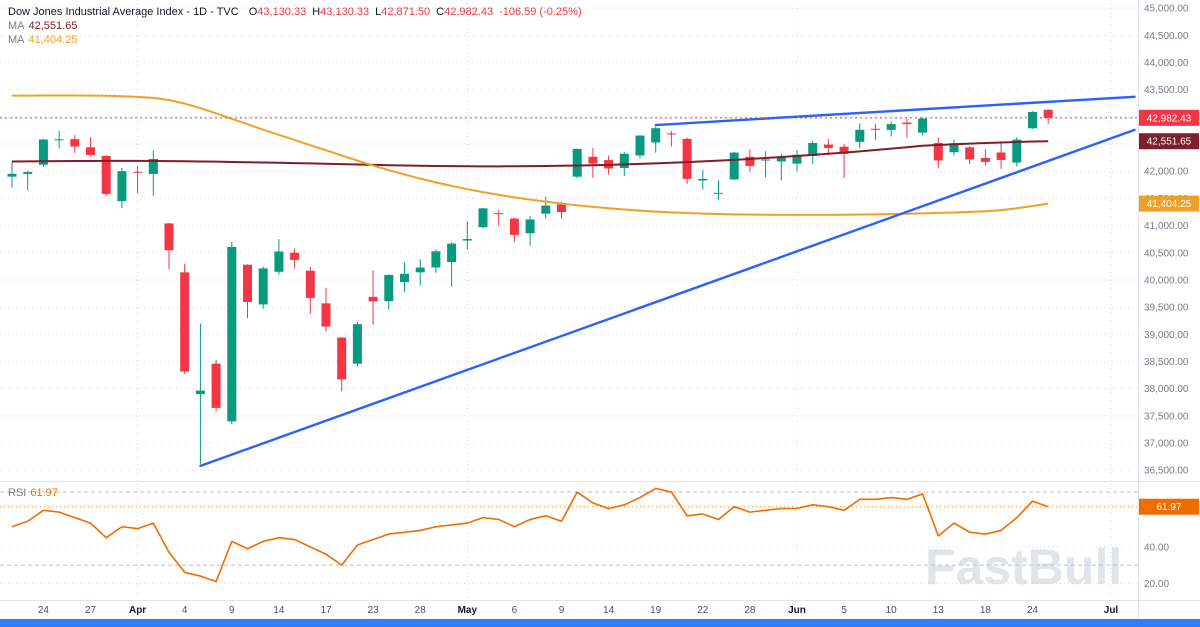 This screenshot has height=627, width=1200. Describe the element at coordinates (939, 610) in the screenshot. I see `time-axis-label: 13` at that location.